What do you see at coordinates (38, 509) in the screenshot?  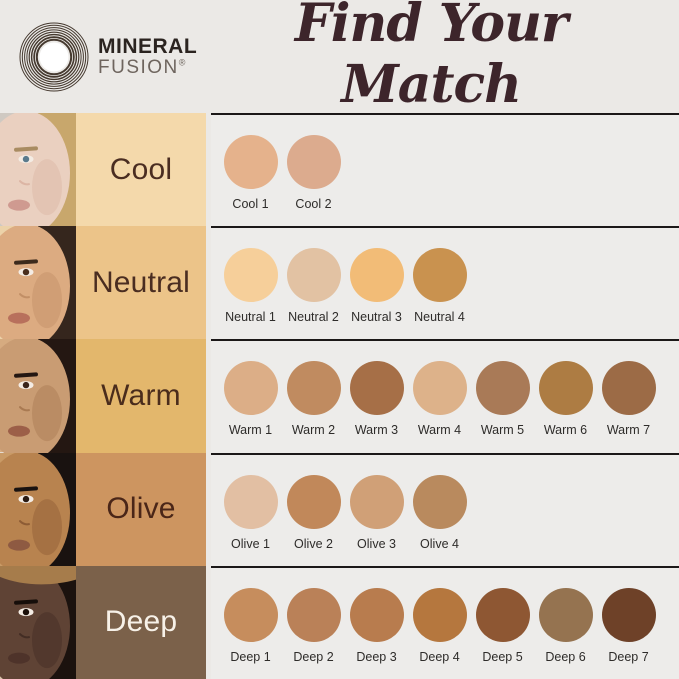 I see `model-photo-olive` at bounding box center [38, 509].